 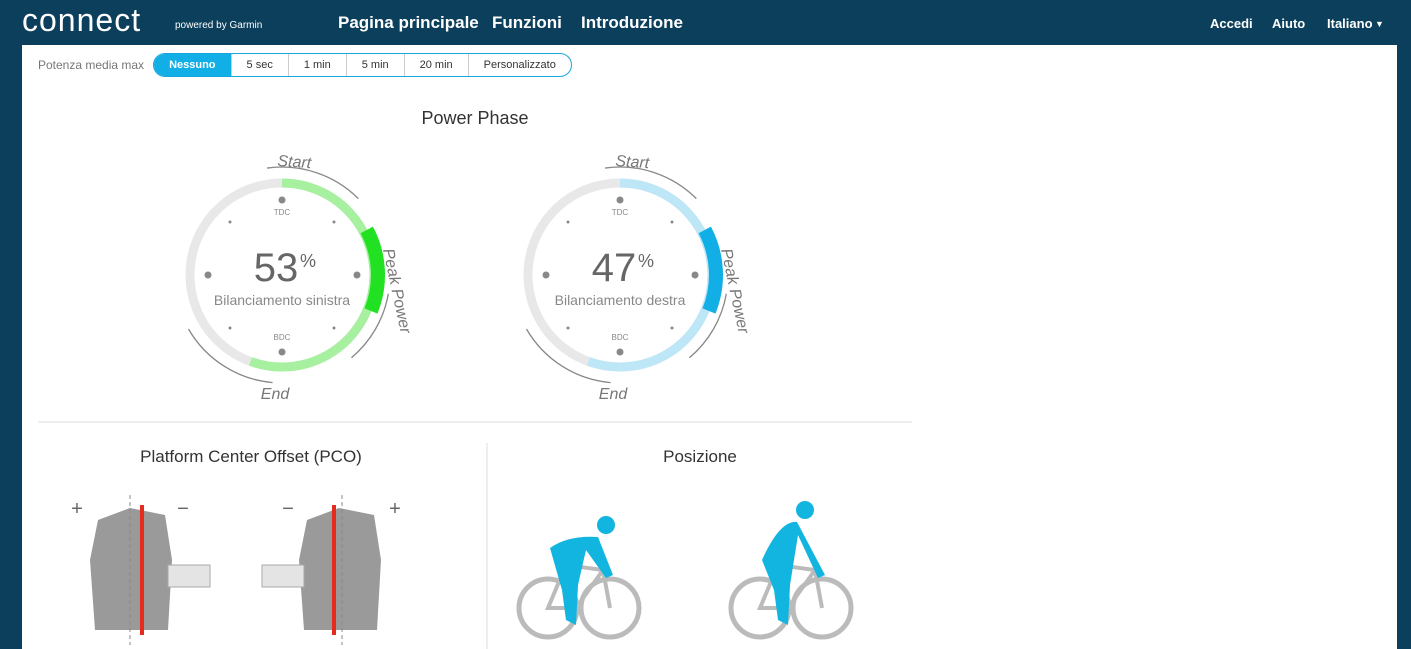 I want to click on logo-sub: powered by Garmin, so click(x=219, y=25).